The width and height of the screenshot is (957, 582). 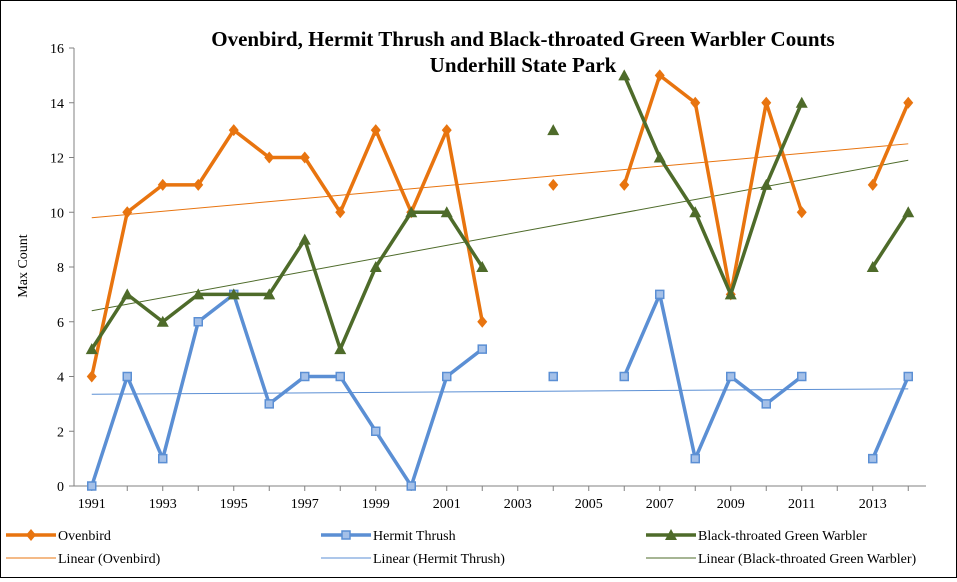 I want to click on legend-label: Hermit Thrush, so click(x=414, y=536).